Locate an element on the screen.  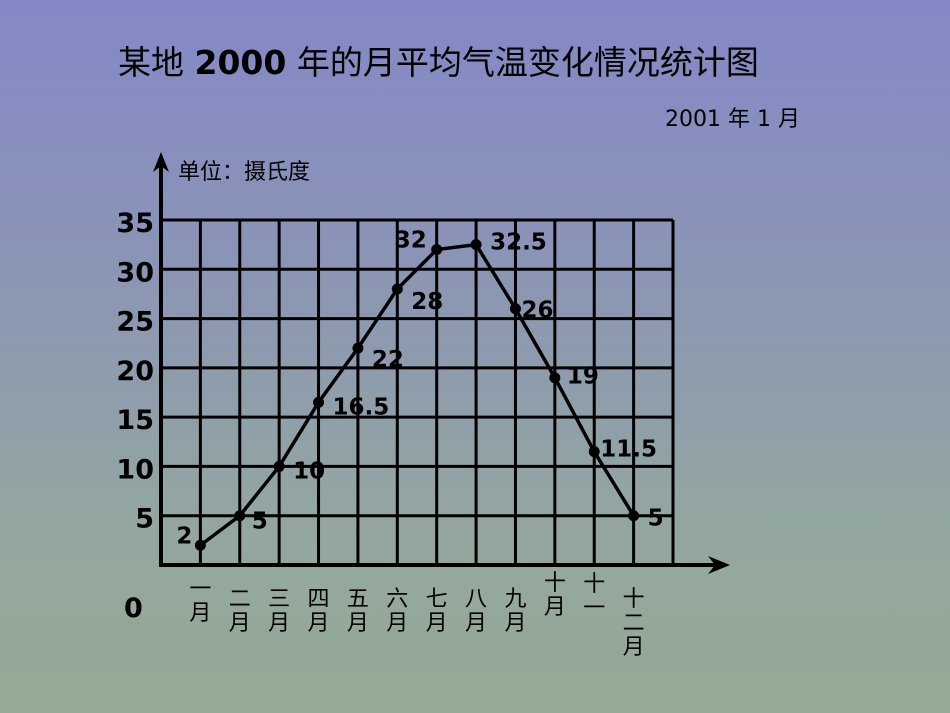
data-label: 28 is located at coordinates (427, 302).